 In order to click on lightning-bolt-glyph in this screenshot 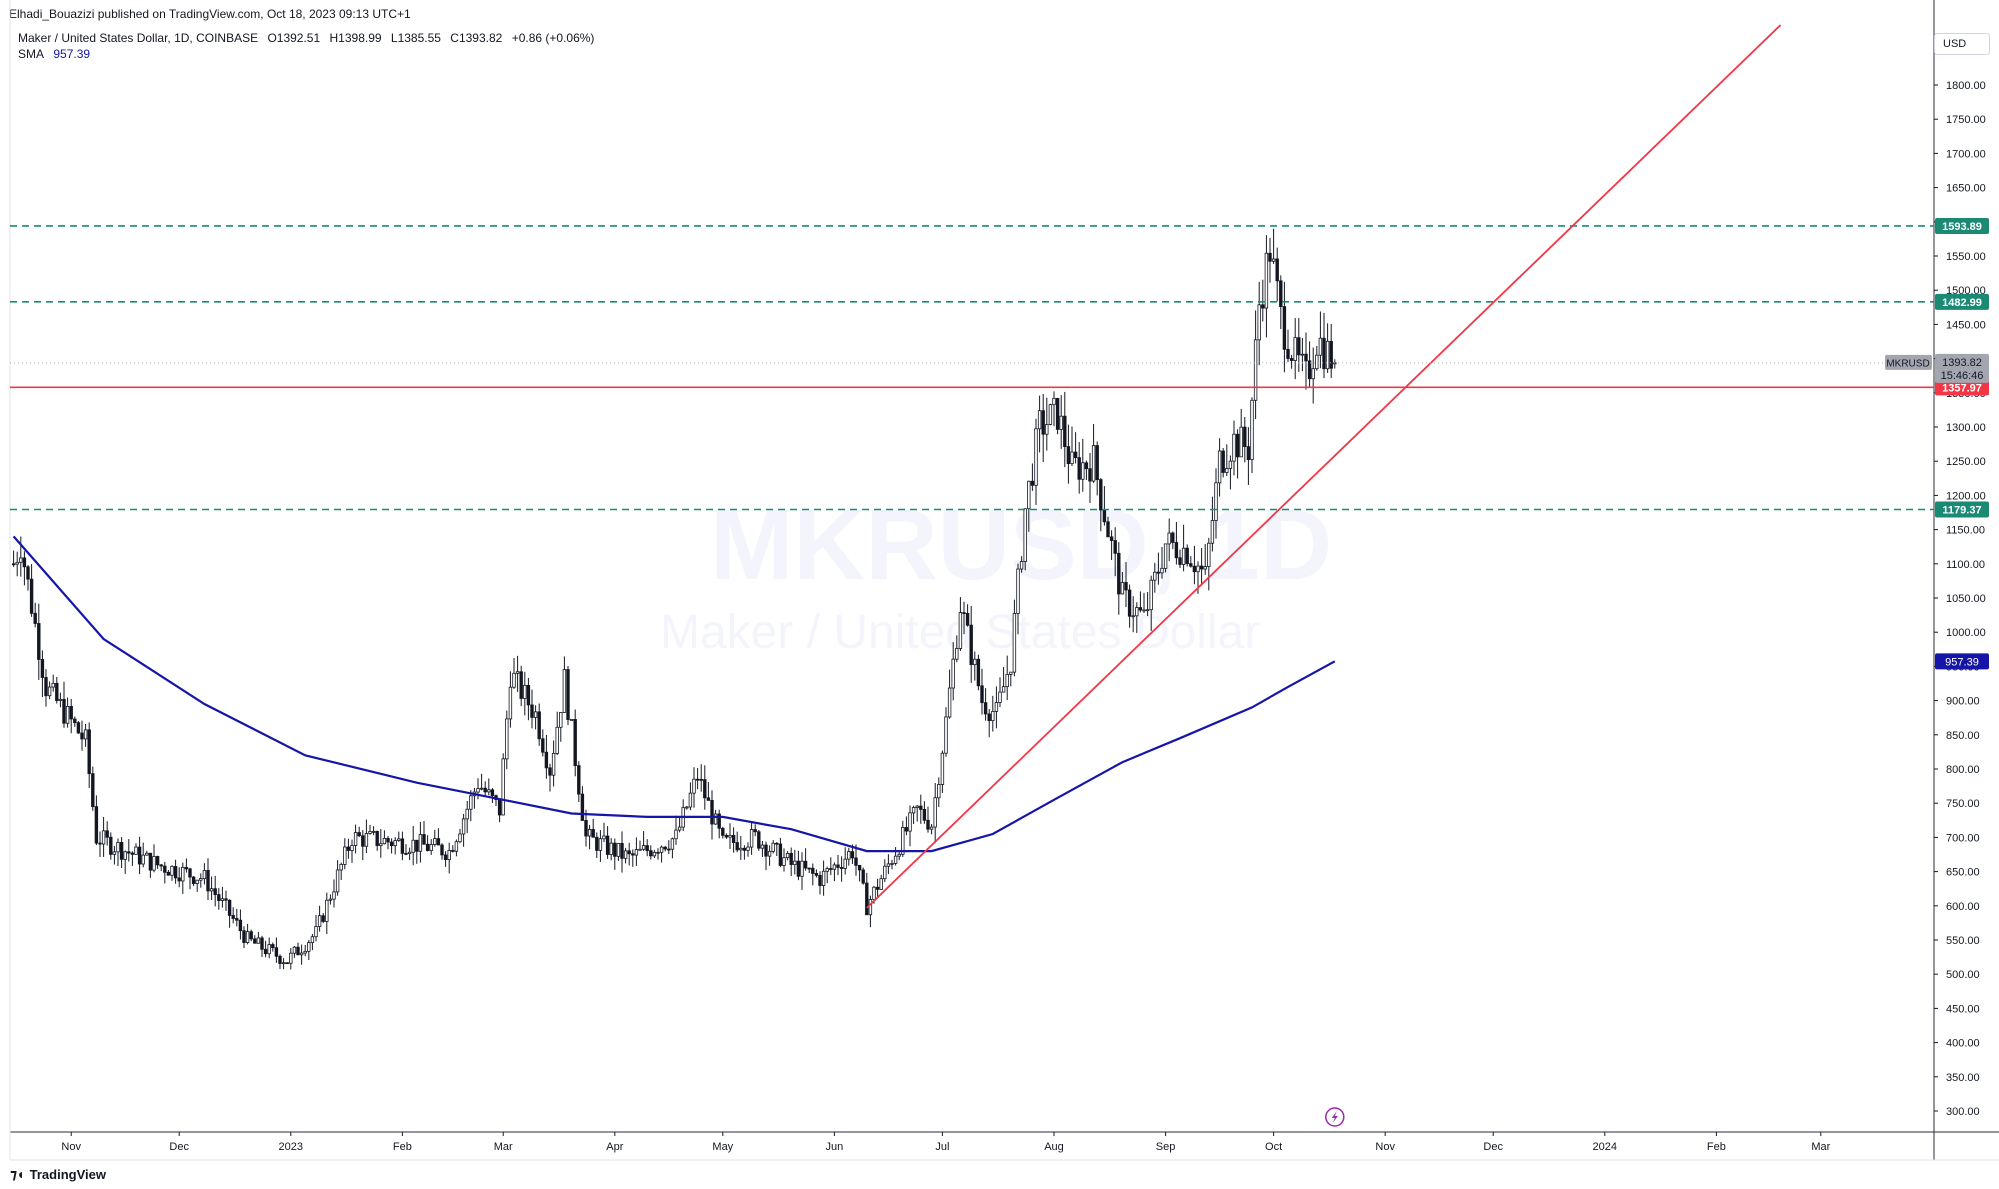, I will do `click(1334, 1117)`.